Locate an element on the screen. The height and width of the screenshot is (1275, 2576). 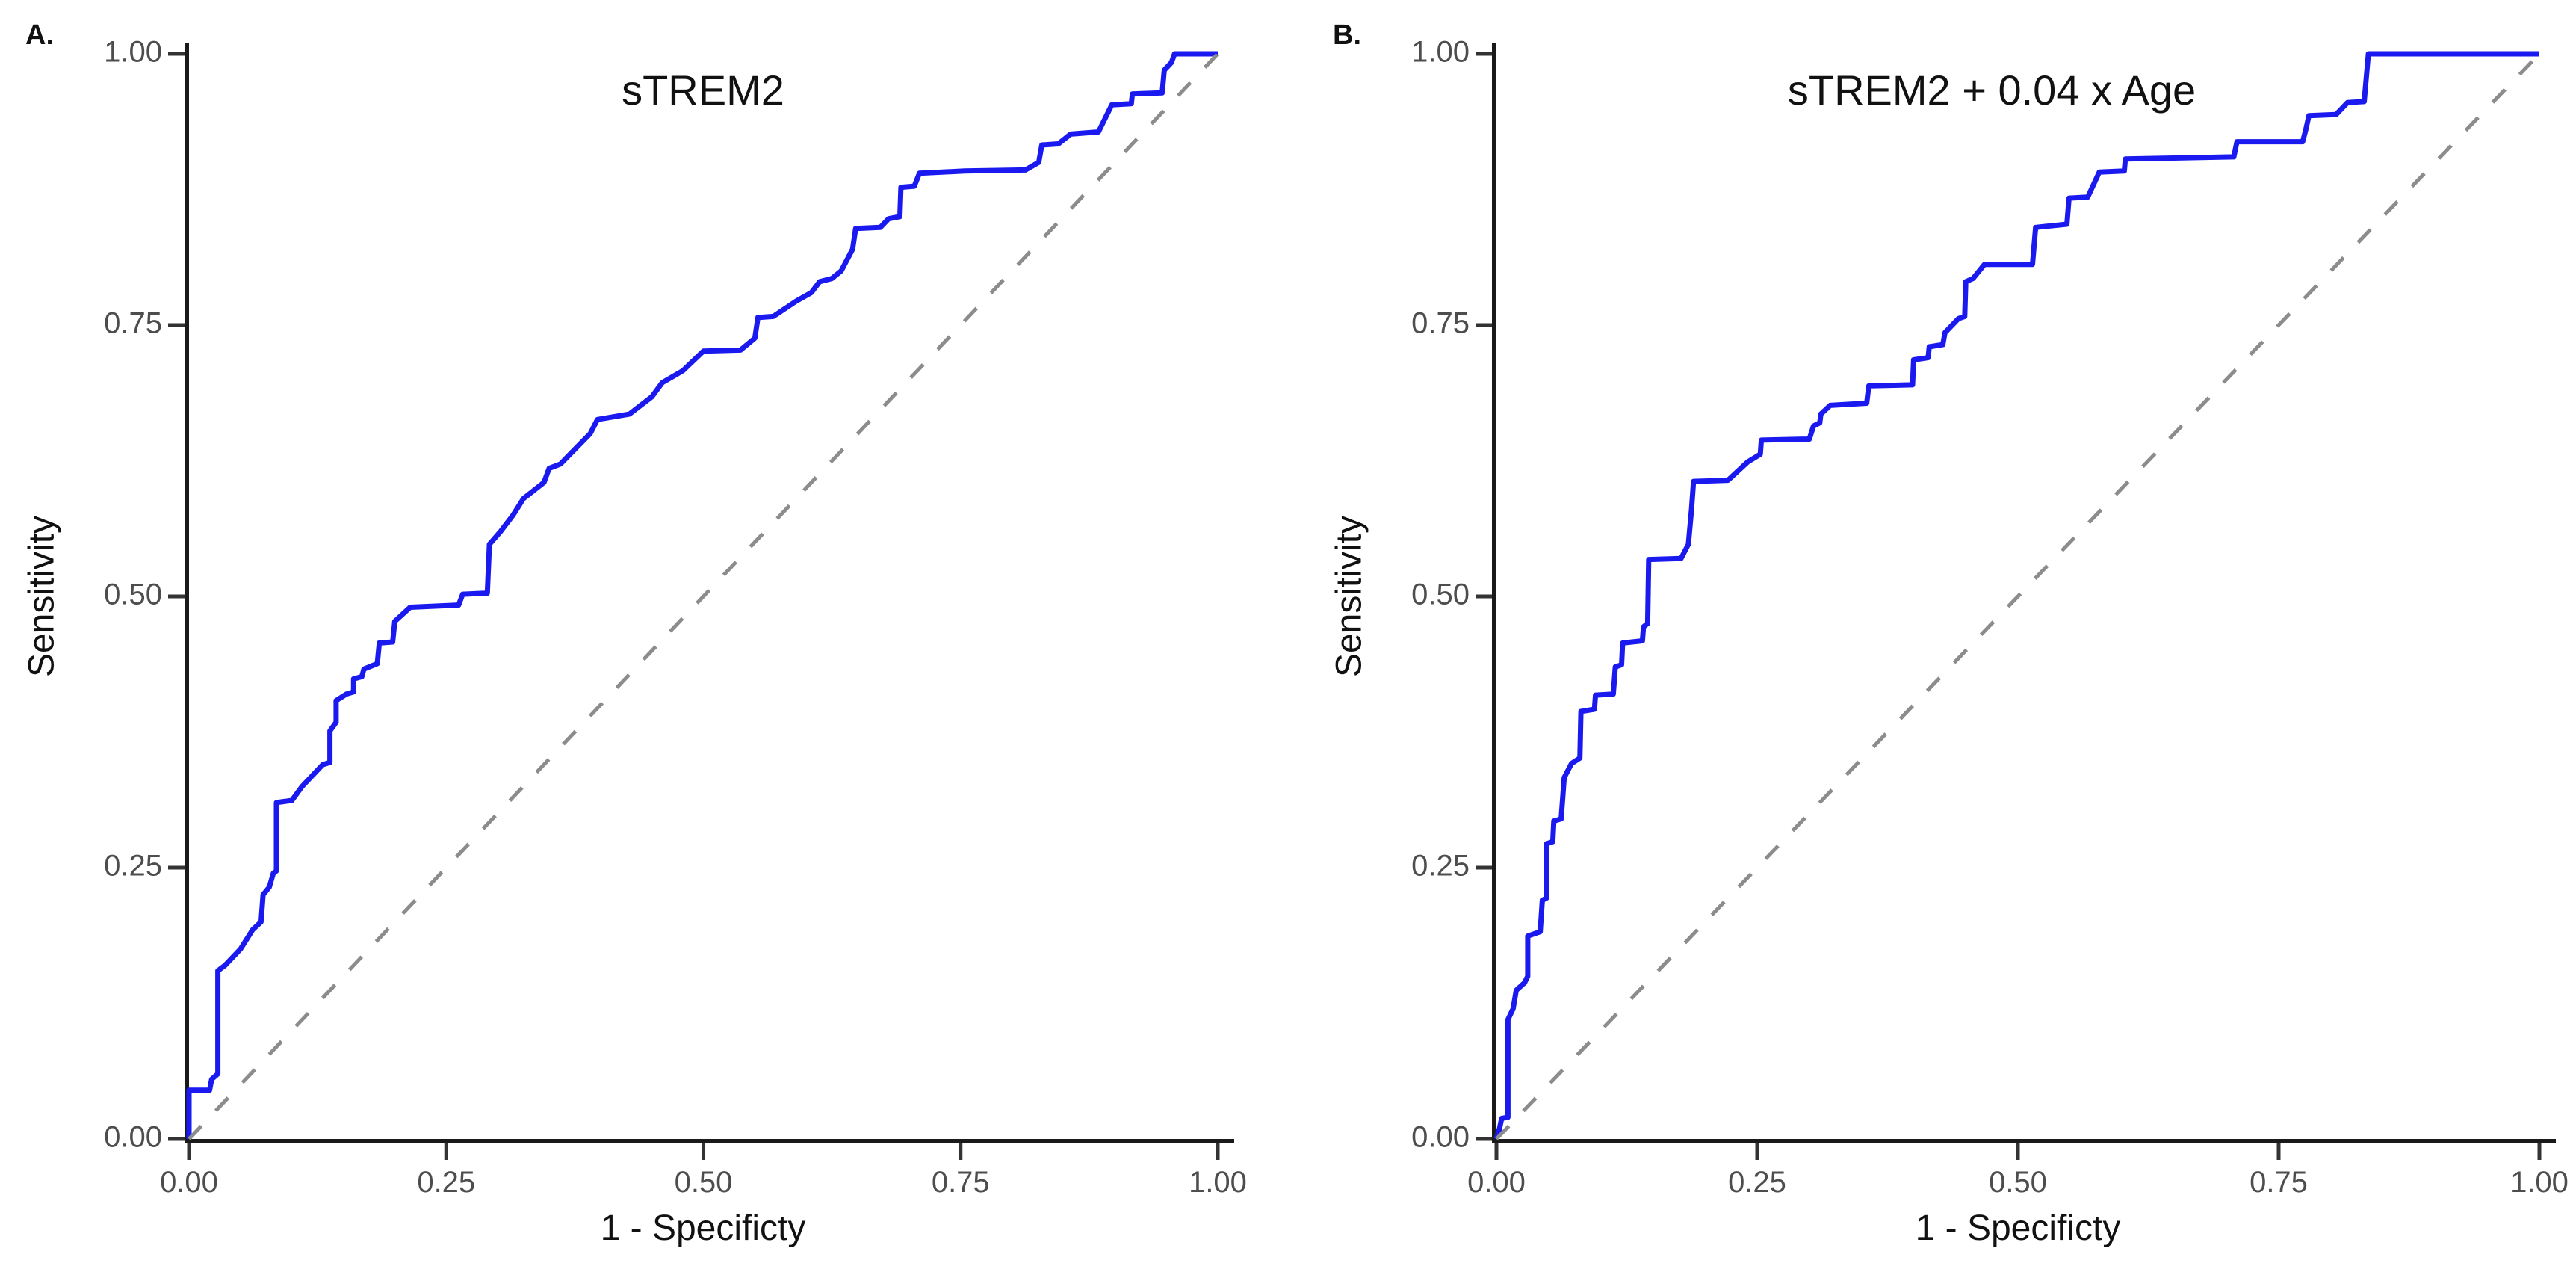
panel-b-label: B. is located at coordinates (1347, 35).